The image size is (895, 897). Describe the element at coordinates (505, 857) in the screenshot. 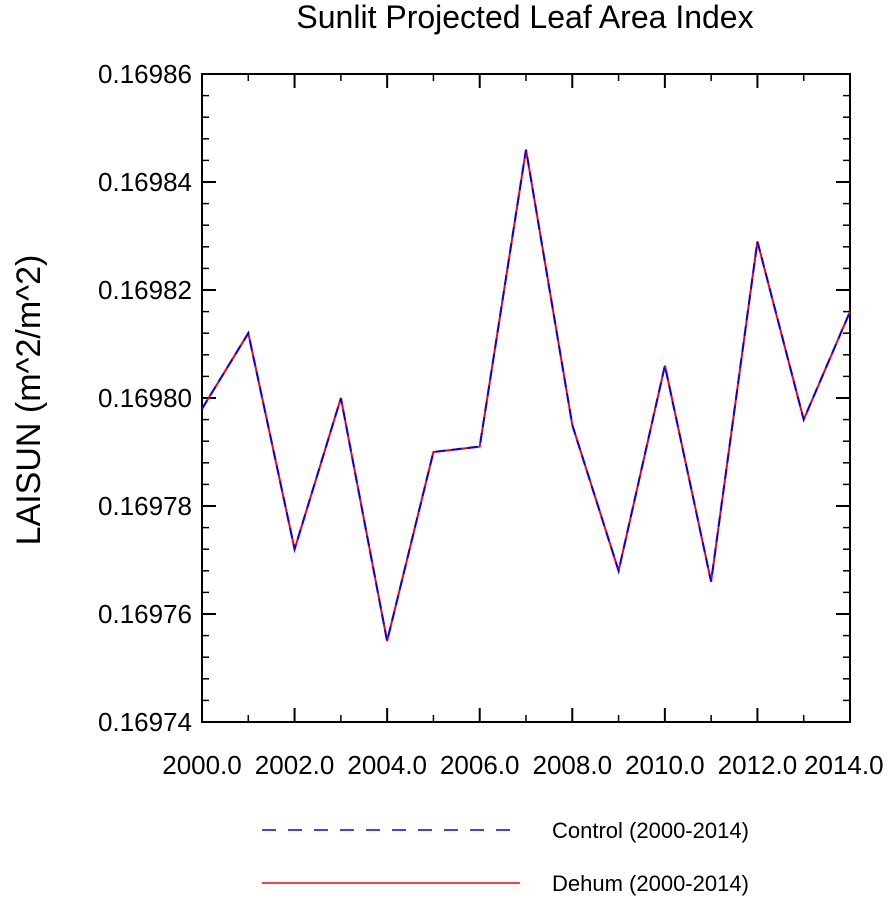

I see `legend: Control (2000-2014) Dehum (2000-2014)` at that location.